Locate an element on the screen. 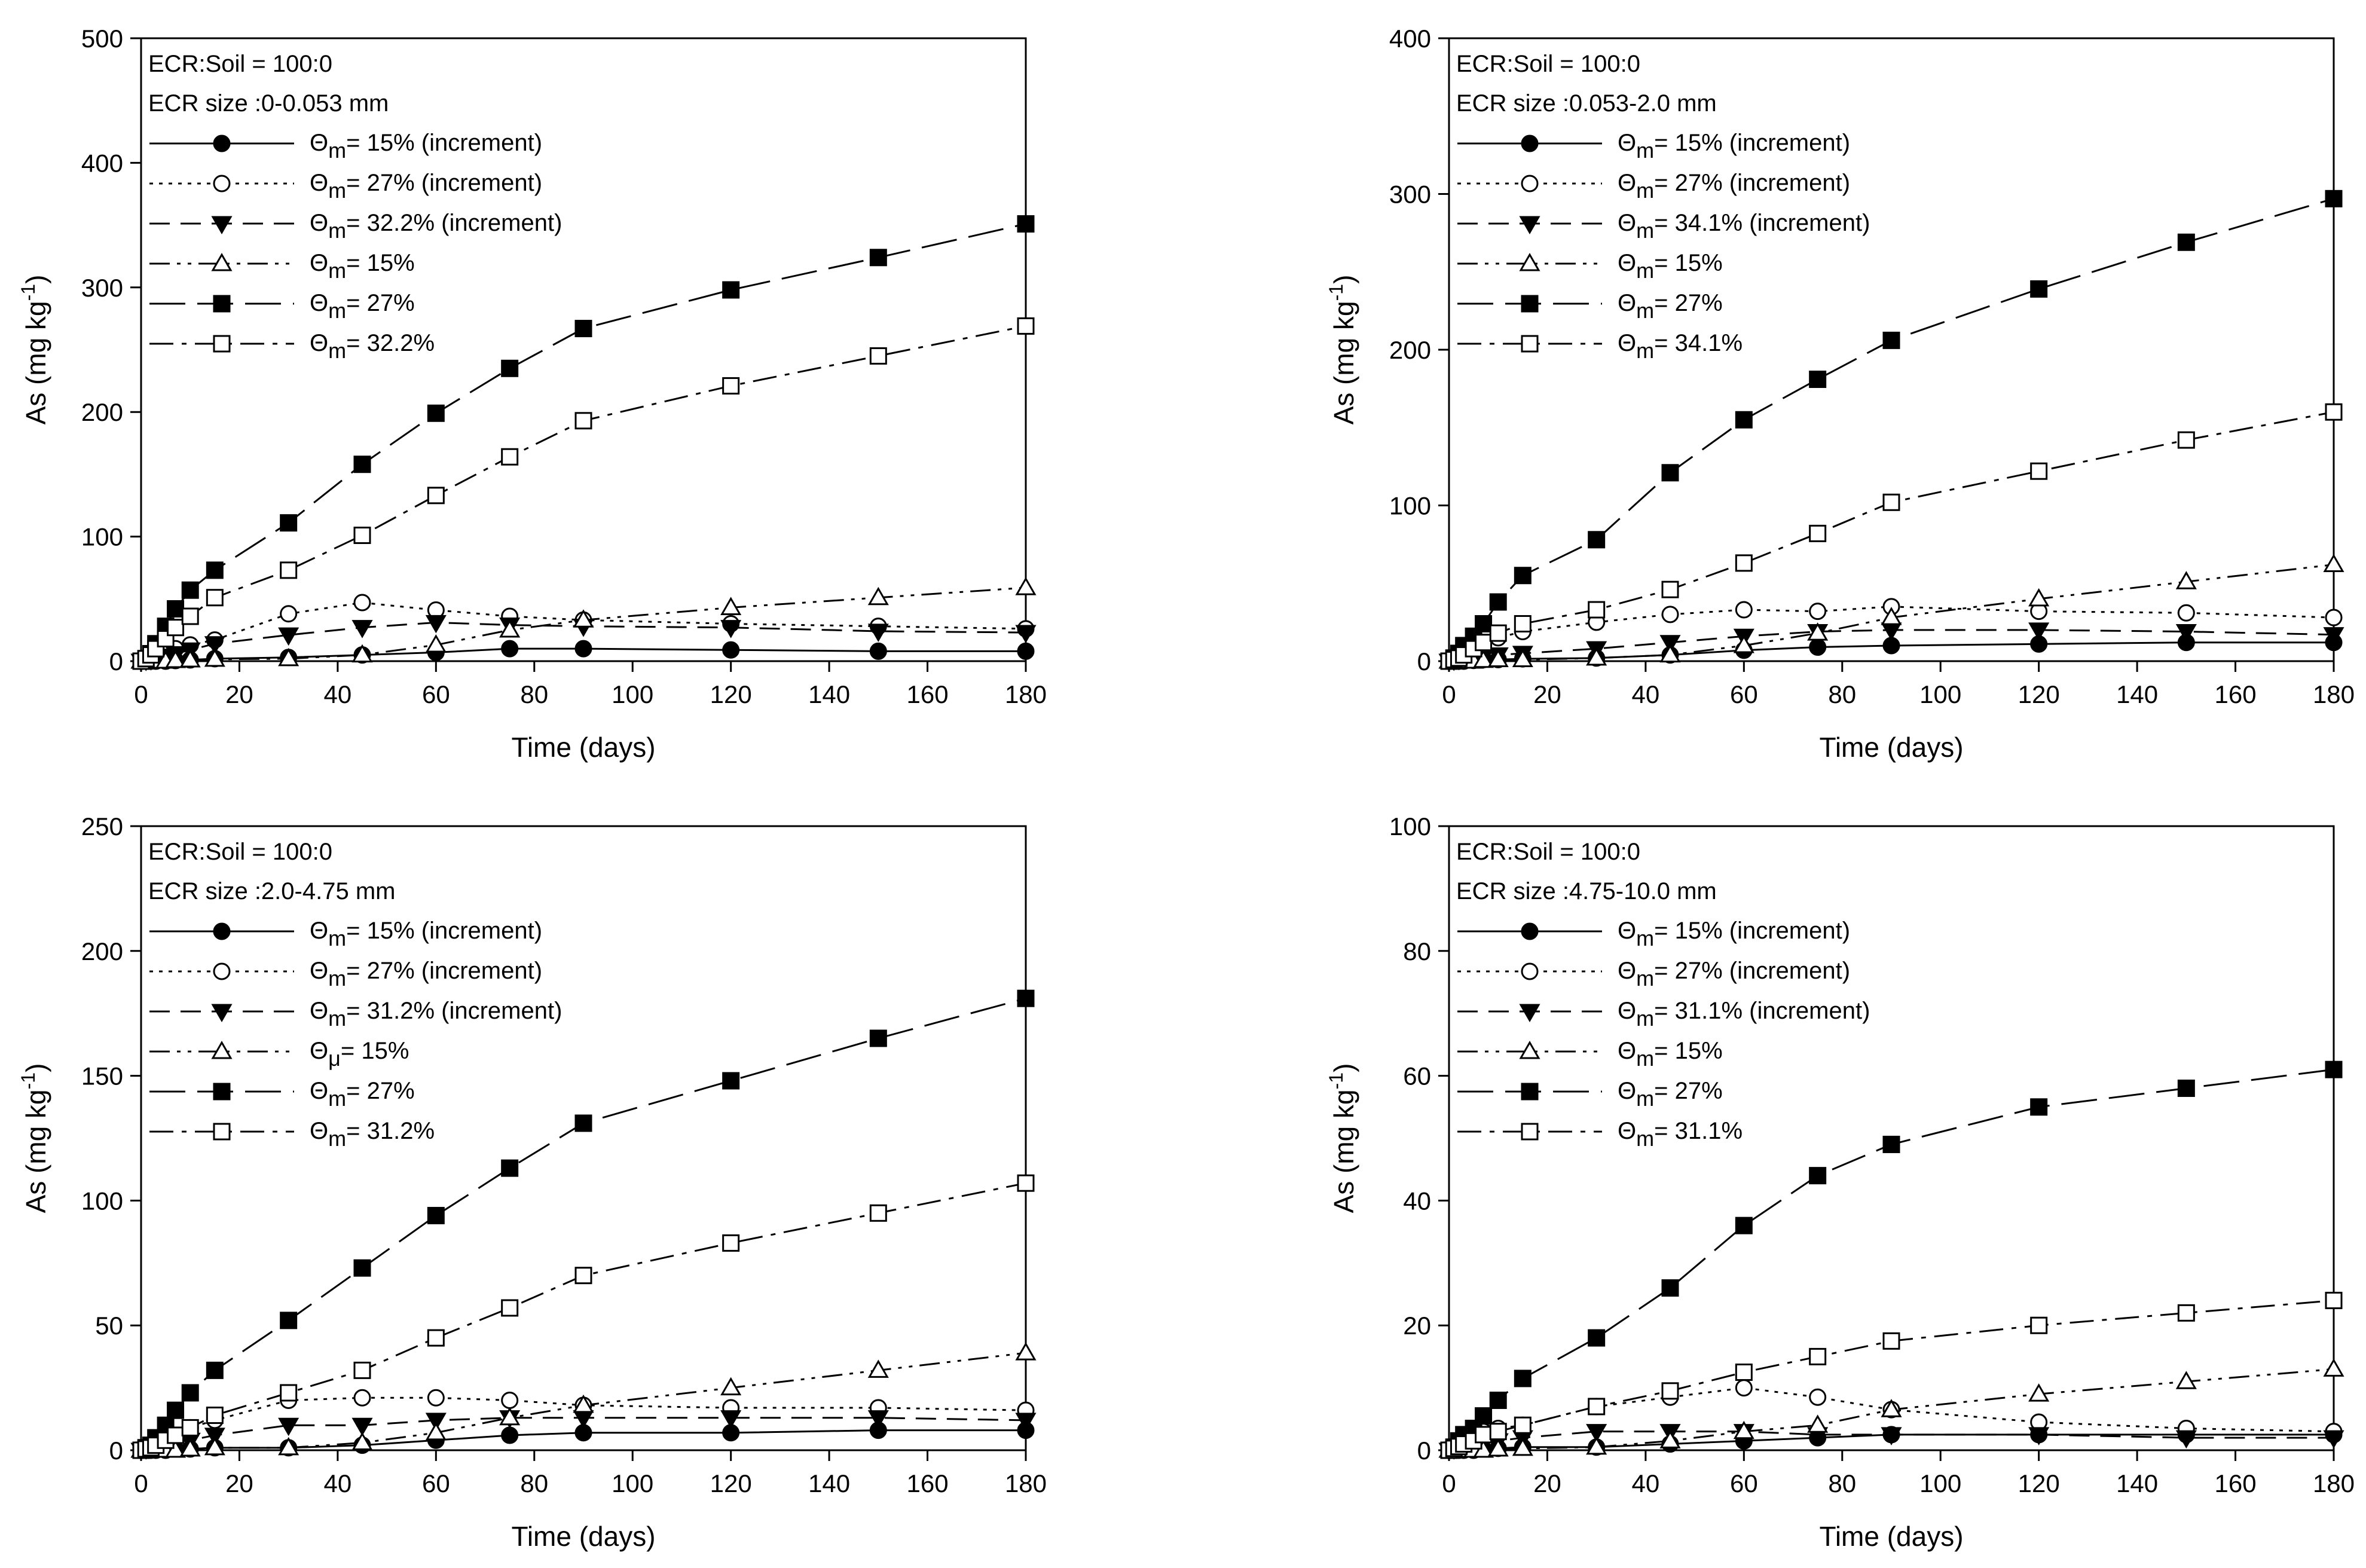  y-tick-label: 400 is located at coordinates (1410, 39).